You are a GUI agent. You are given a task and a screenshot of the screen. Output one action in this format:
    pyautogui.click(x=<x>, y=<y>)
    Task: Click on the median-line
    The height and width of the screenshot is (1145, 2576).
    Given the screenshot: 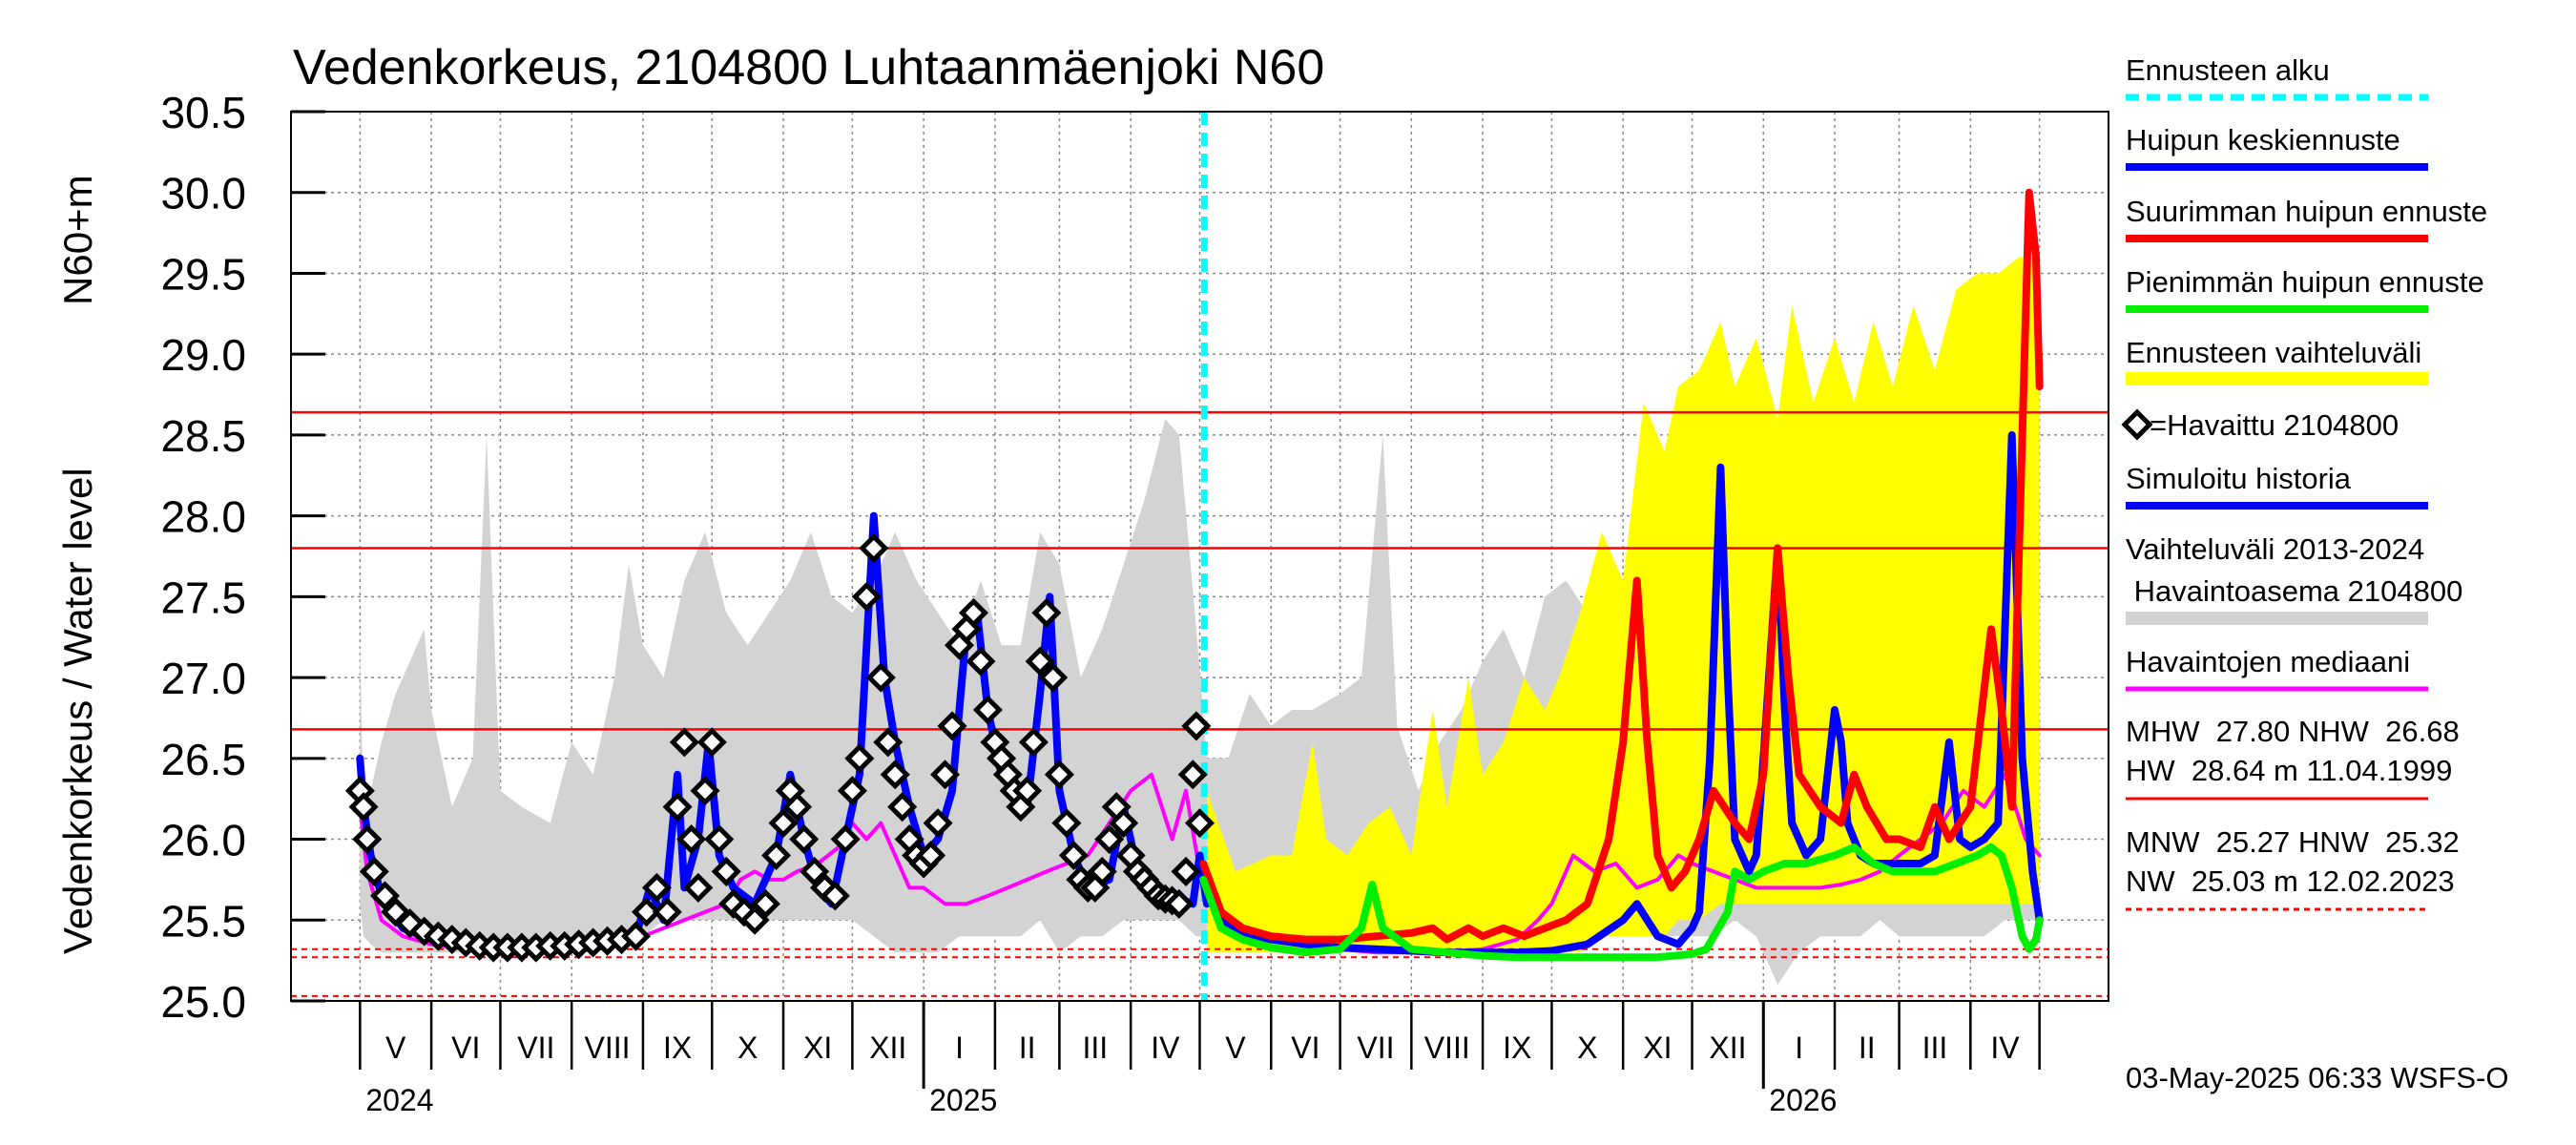 What is the action you would take?
    pyautogui.click(x=1200, y=864)
    